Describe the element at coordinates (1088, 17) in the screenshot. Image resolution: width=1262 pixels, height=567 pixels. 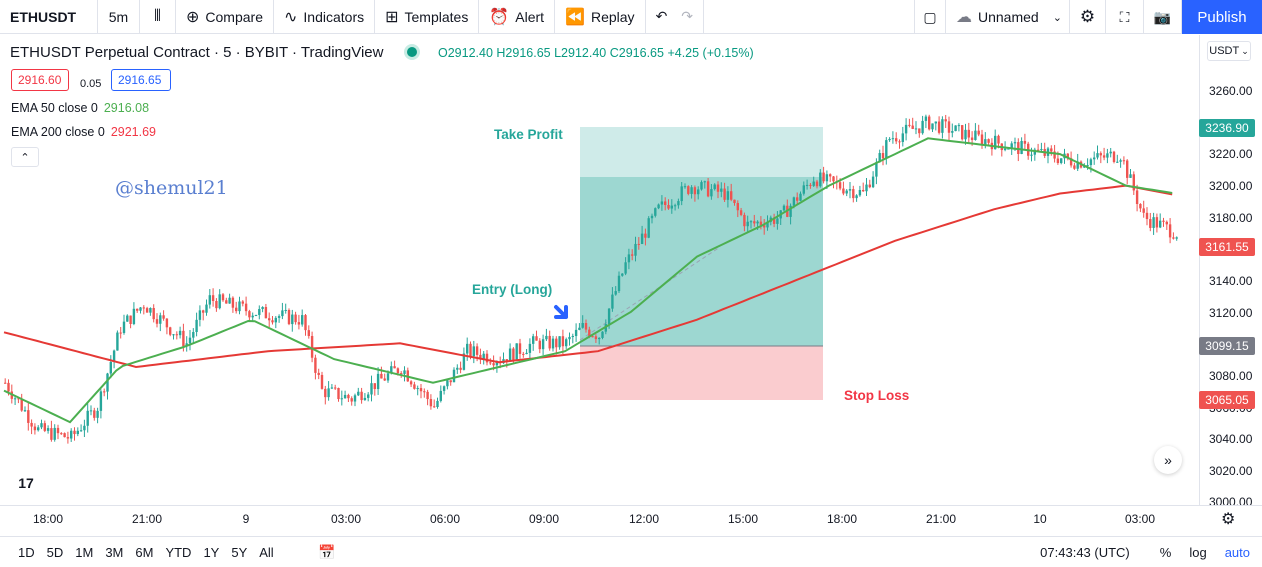
I see `settings-button: ⚙` at that location.